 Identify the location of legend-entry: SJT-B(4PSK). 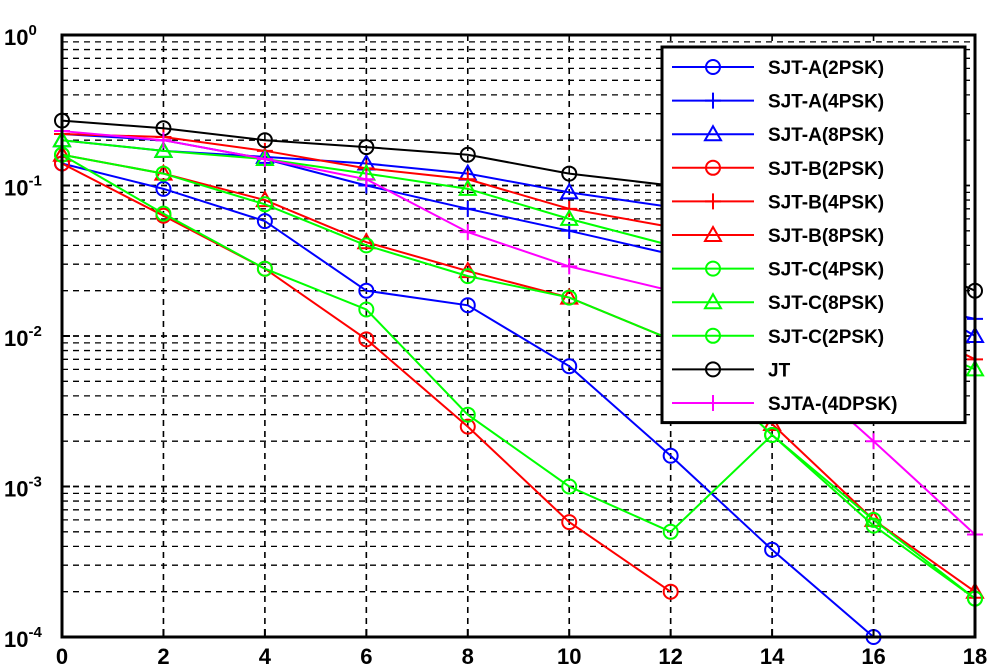
(778, 202).